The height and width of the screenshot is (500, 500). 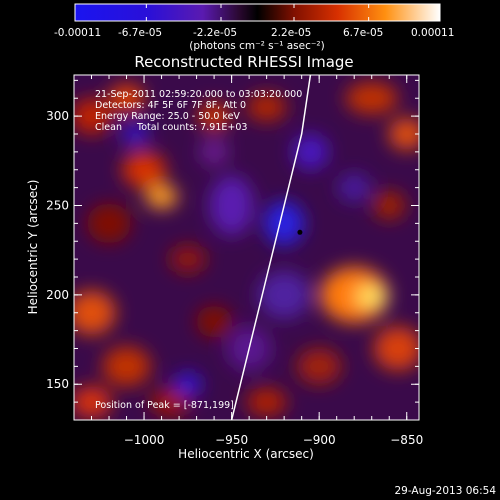 I want to click on x-tick-label: −900, so click(x=319, y=440).